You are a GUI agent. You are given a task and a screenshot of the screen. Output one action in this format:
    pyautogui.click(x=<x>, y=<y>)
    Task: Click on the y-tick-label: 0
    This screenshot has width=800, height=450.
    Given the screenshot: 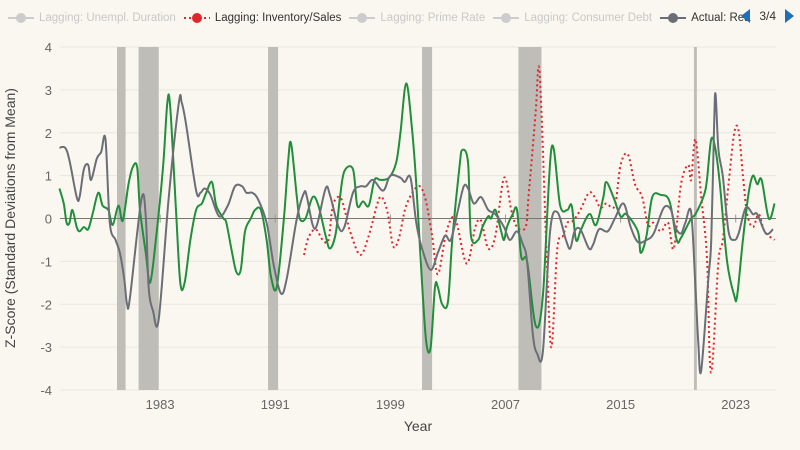 What is the action you would take?
    pyautogui.click(x=48, y=219)
    